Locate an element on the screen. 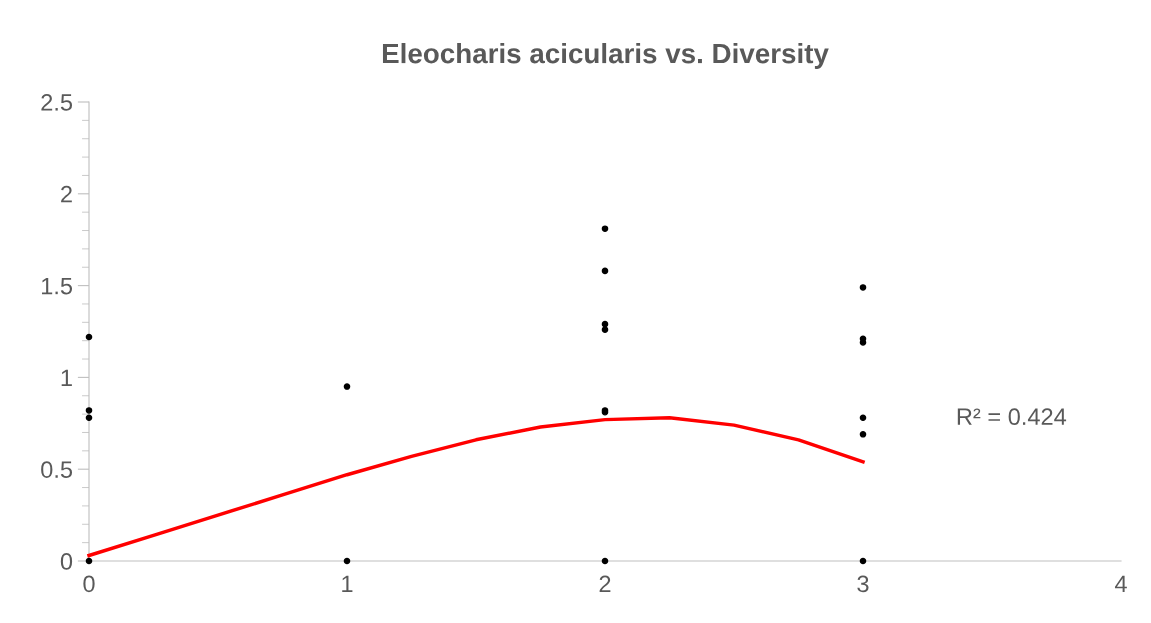 The width and height of the screenshot is (1151, 623). y-tick-label: 1.5 is located at coordinates (57, 286).